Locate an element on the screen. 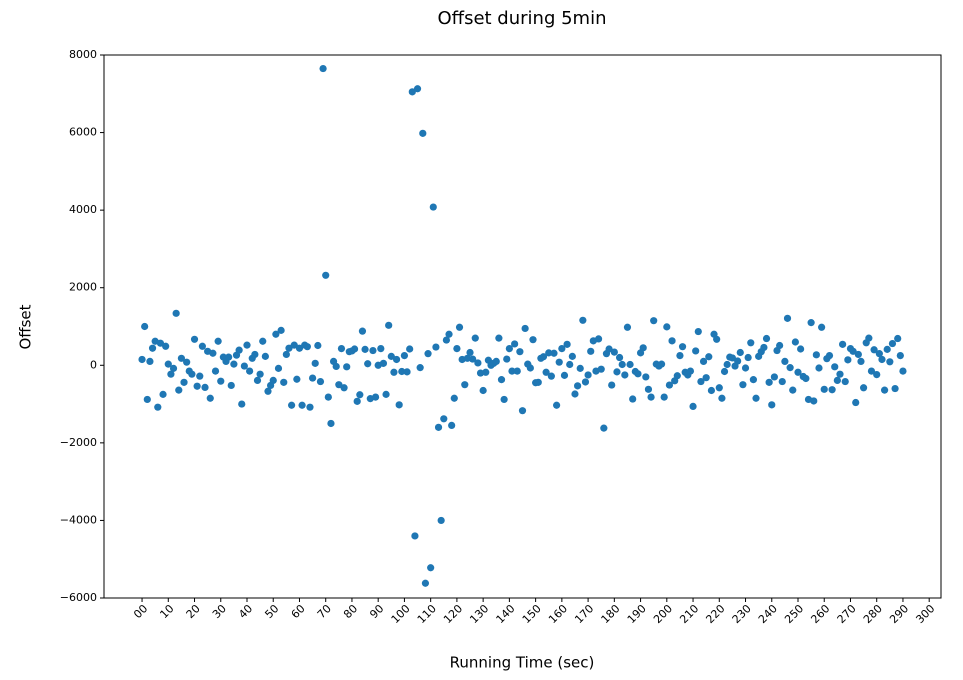  x-tick-label: 10 is located at coordinates (166, 611).